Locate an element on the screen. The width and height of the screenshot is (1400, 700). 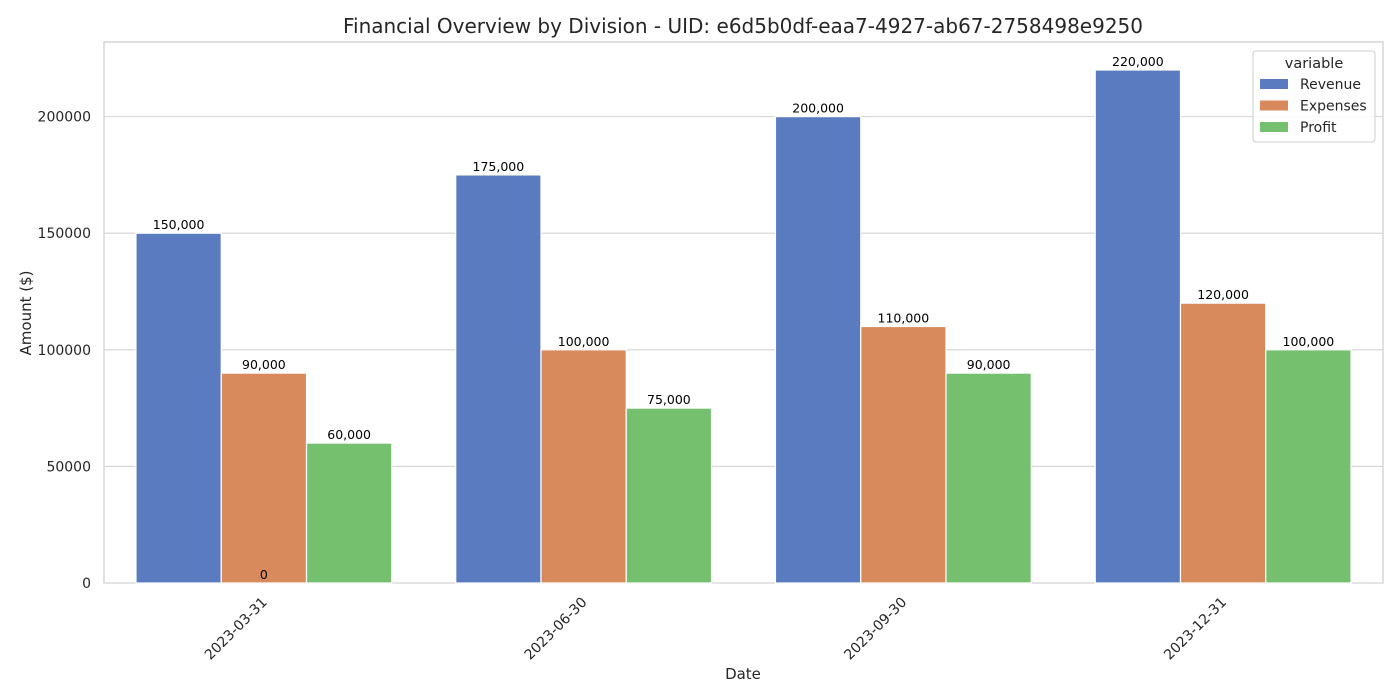
y-axis-ticks: 0 50000 100000 150000 200000 is located at coordinates (64, 351).